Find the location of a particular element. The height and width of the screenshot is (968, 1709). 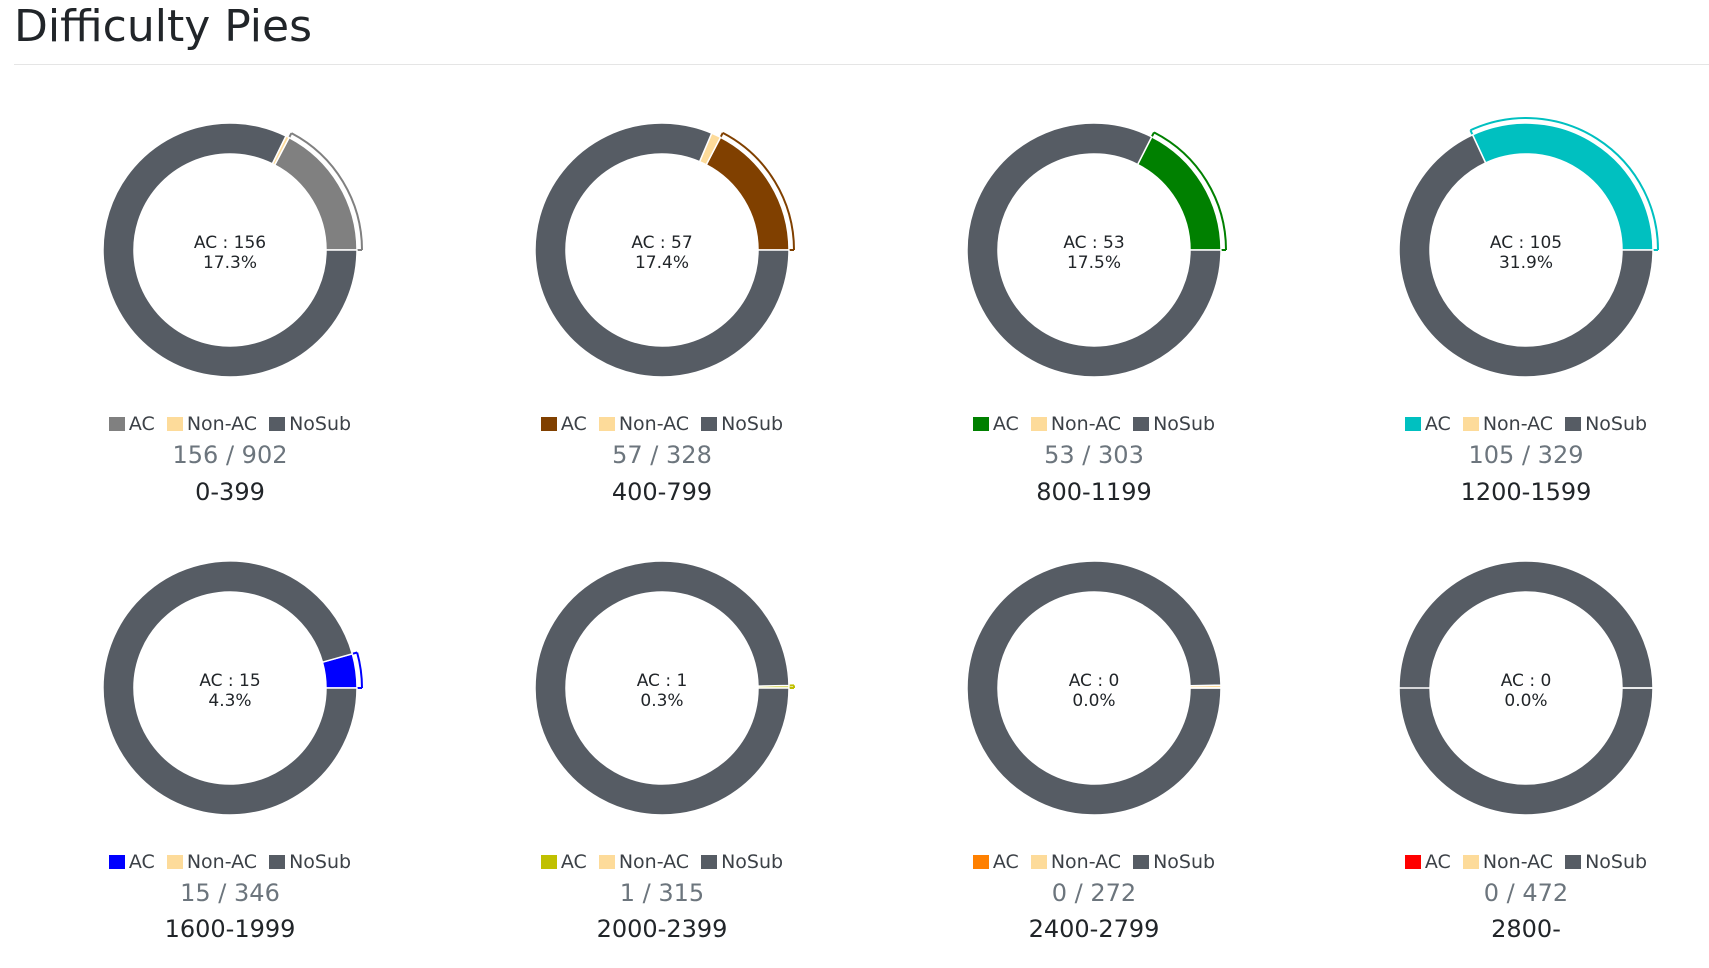

ac-ratio: 53 / 303 is located at coordinates (1094, 455).